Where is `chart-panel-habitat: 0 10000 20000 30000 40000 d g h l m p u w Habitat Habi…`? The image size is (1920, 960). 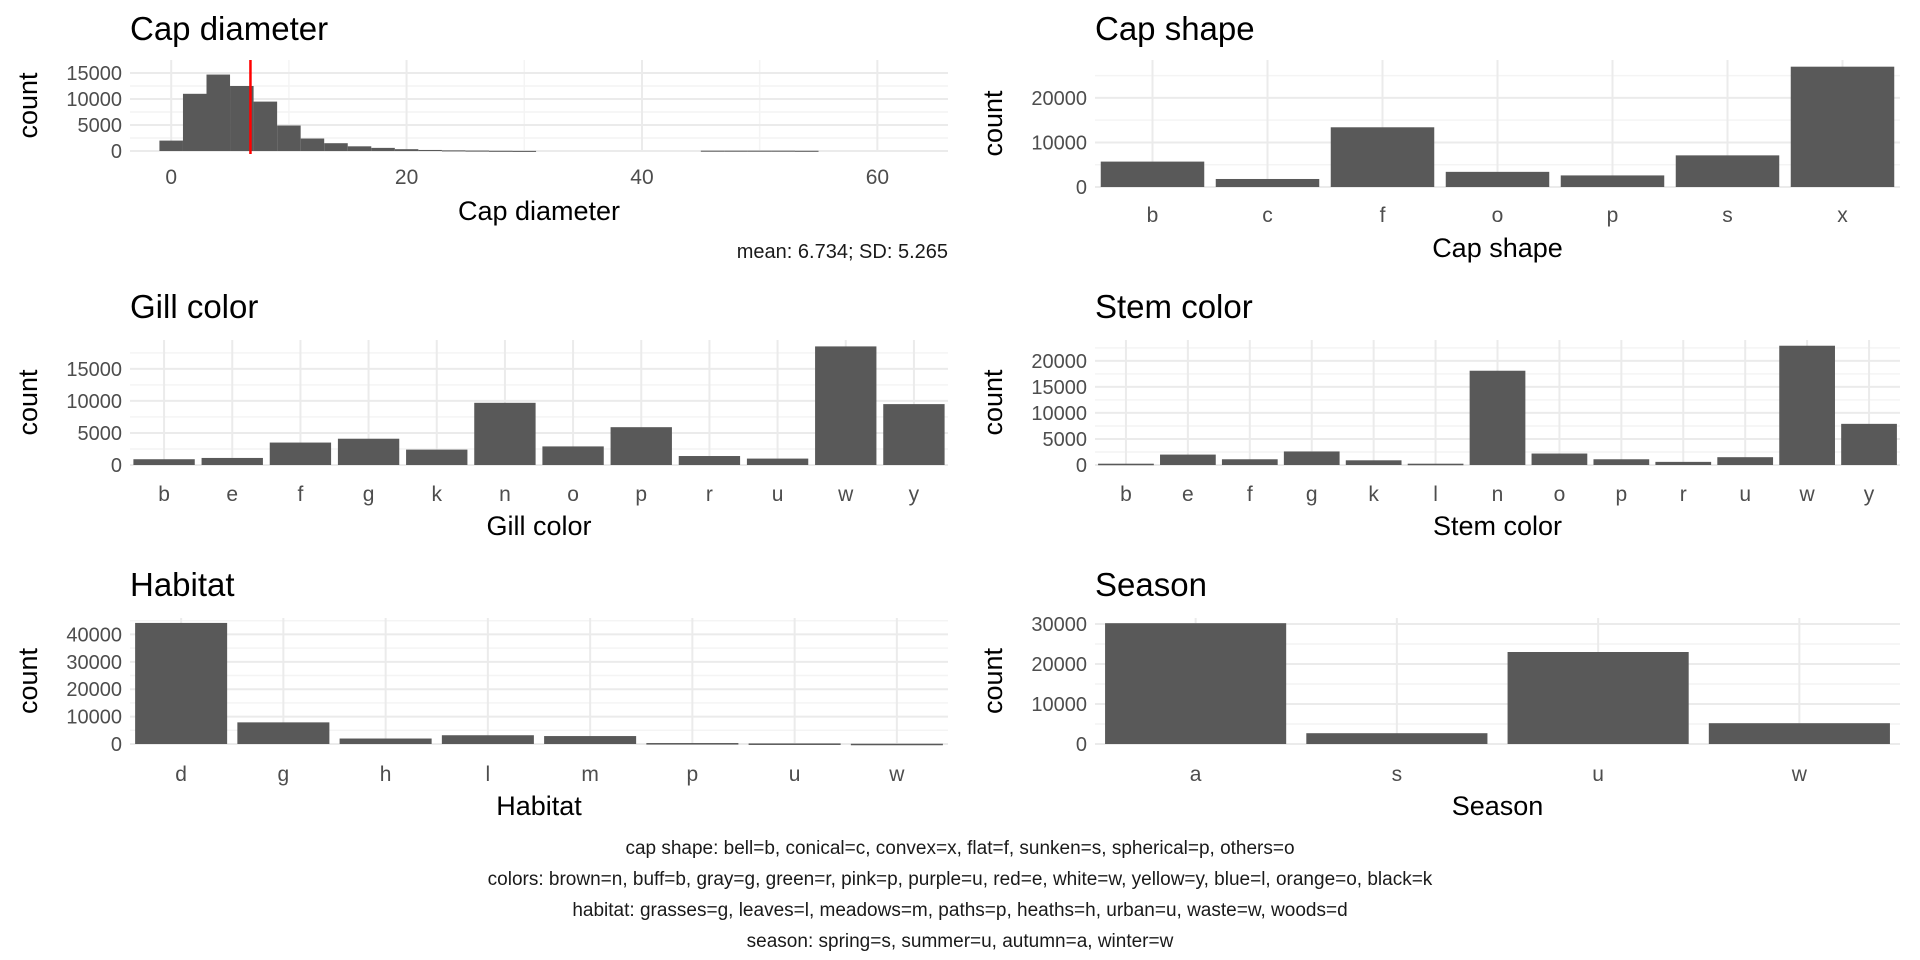 chart-panel-habitat: 0 10000 20000 30000 40000 d g h l m p u w Habitat Habi… is located at coordinates (480, 693).